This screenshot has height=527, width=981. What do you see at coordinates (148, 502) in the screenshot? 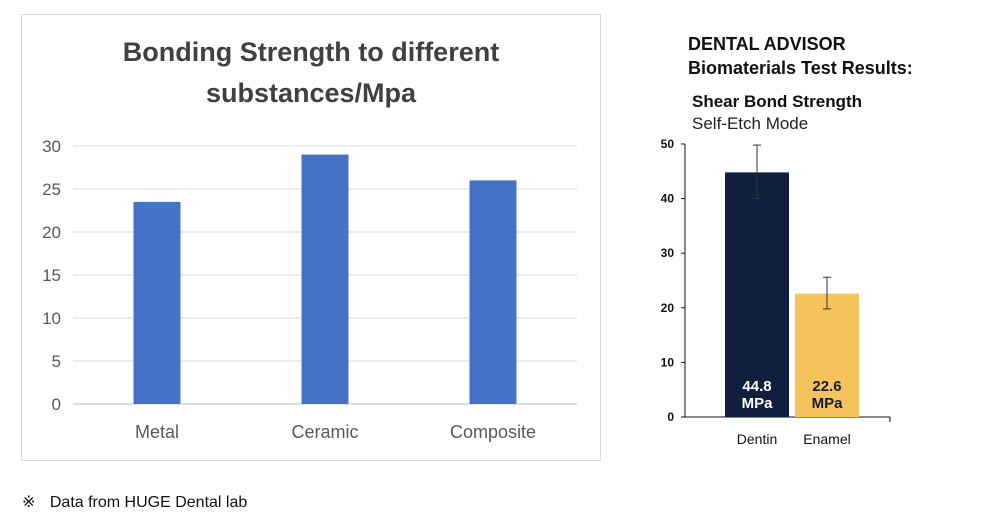
I see `footnote-text: Data from HUGE Dental lab` at bounding box center [148, 502].